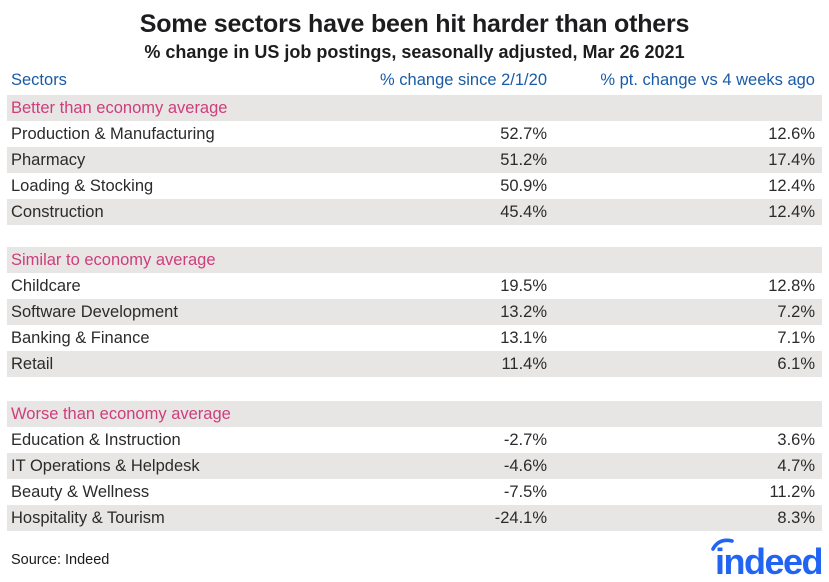  Describe the element at coordinates (46, 286) in the screenshot. I see `sector-cell: Childcare` at that location.